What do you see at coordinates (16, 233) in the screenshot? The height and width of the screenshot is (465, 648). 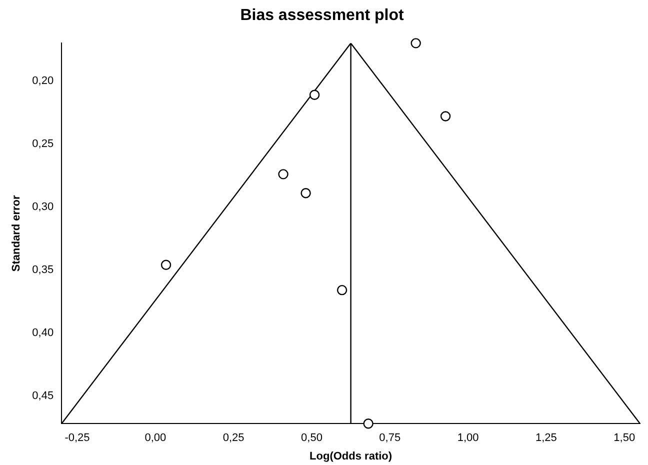 I see `y-axis-title: Standard error` at bounding box center [16, 233].